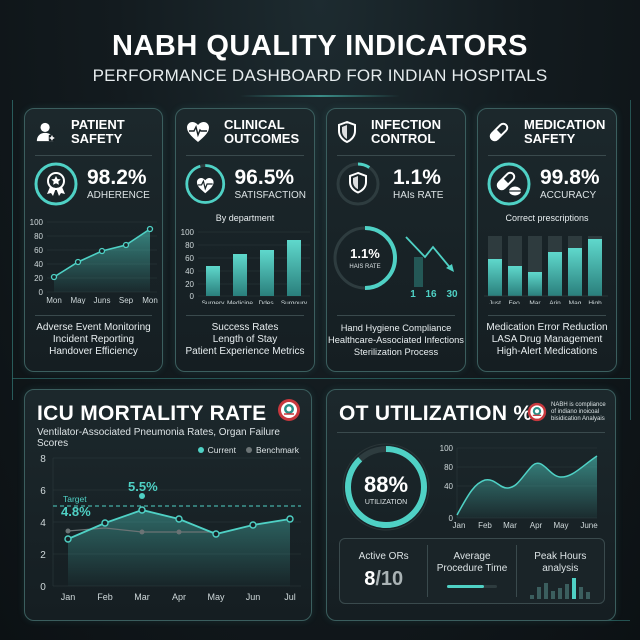 Image resolution: width=640 pixels, height=640 pixels. What do you see at coordinates (560, 588) in the screenshot?
I see `peak-hours-mini-bars` at bounding box center [560, 588].